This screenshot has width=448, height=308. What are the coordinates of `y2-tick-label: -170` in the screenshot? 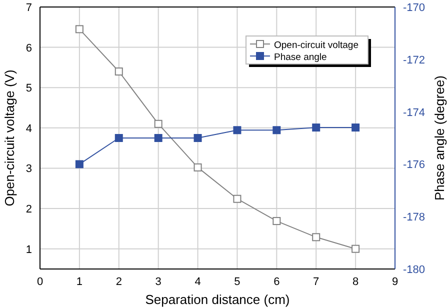 It's located at (414, 8).